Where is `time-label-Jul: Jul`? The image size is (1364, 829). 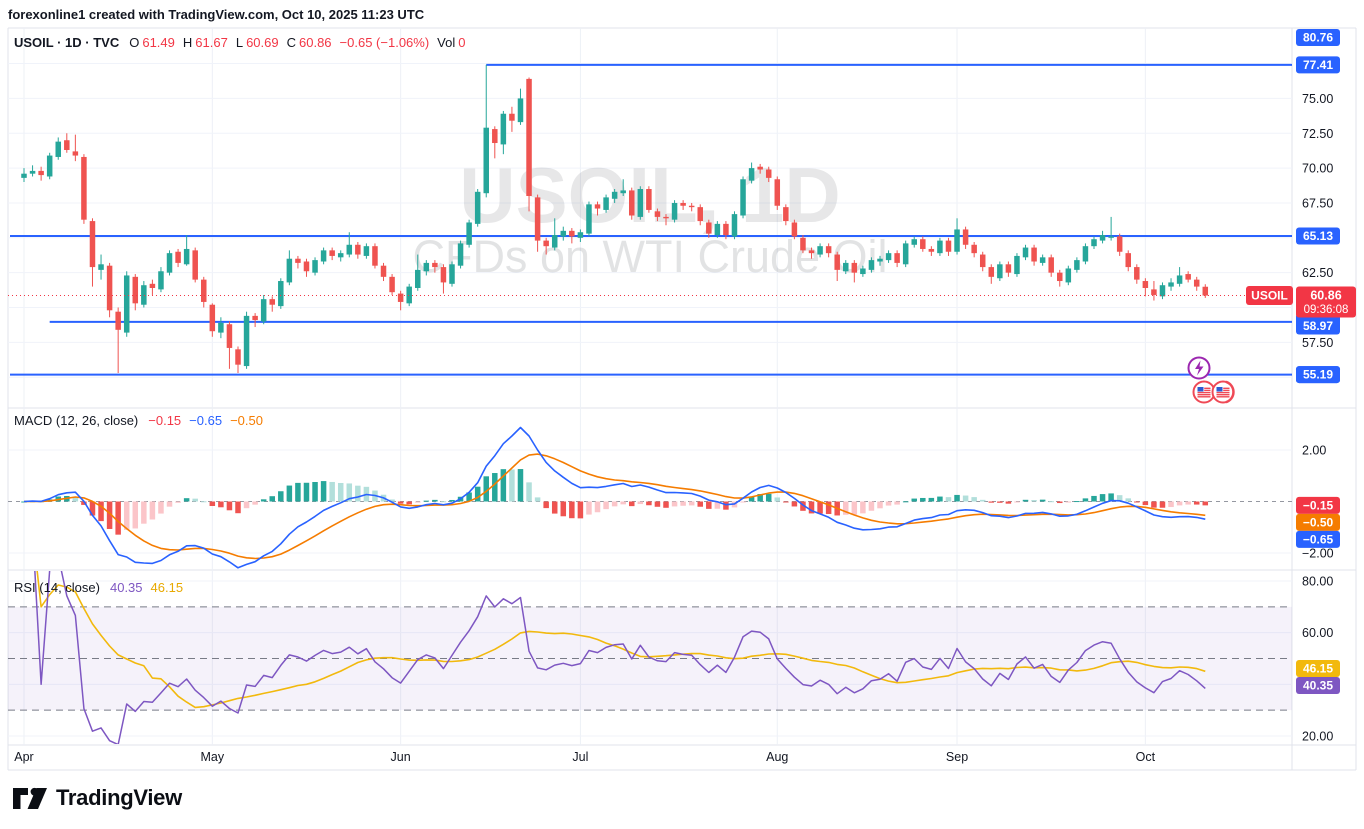
time-label-Jul: Jul is located at coordinates (580, 757).